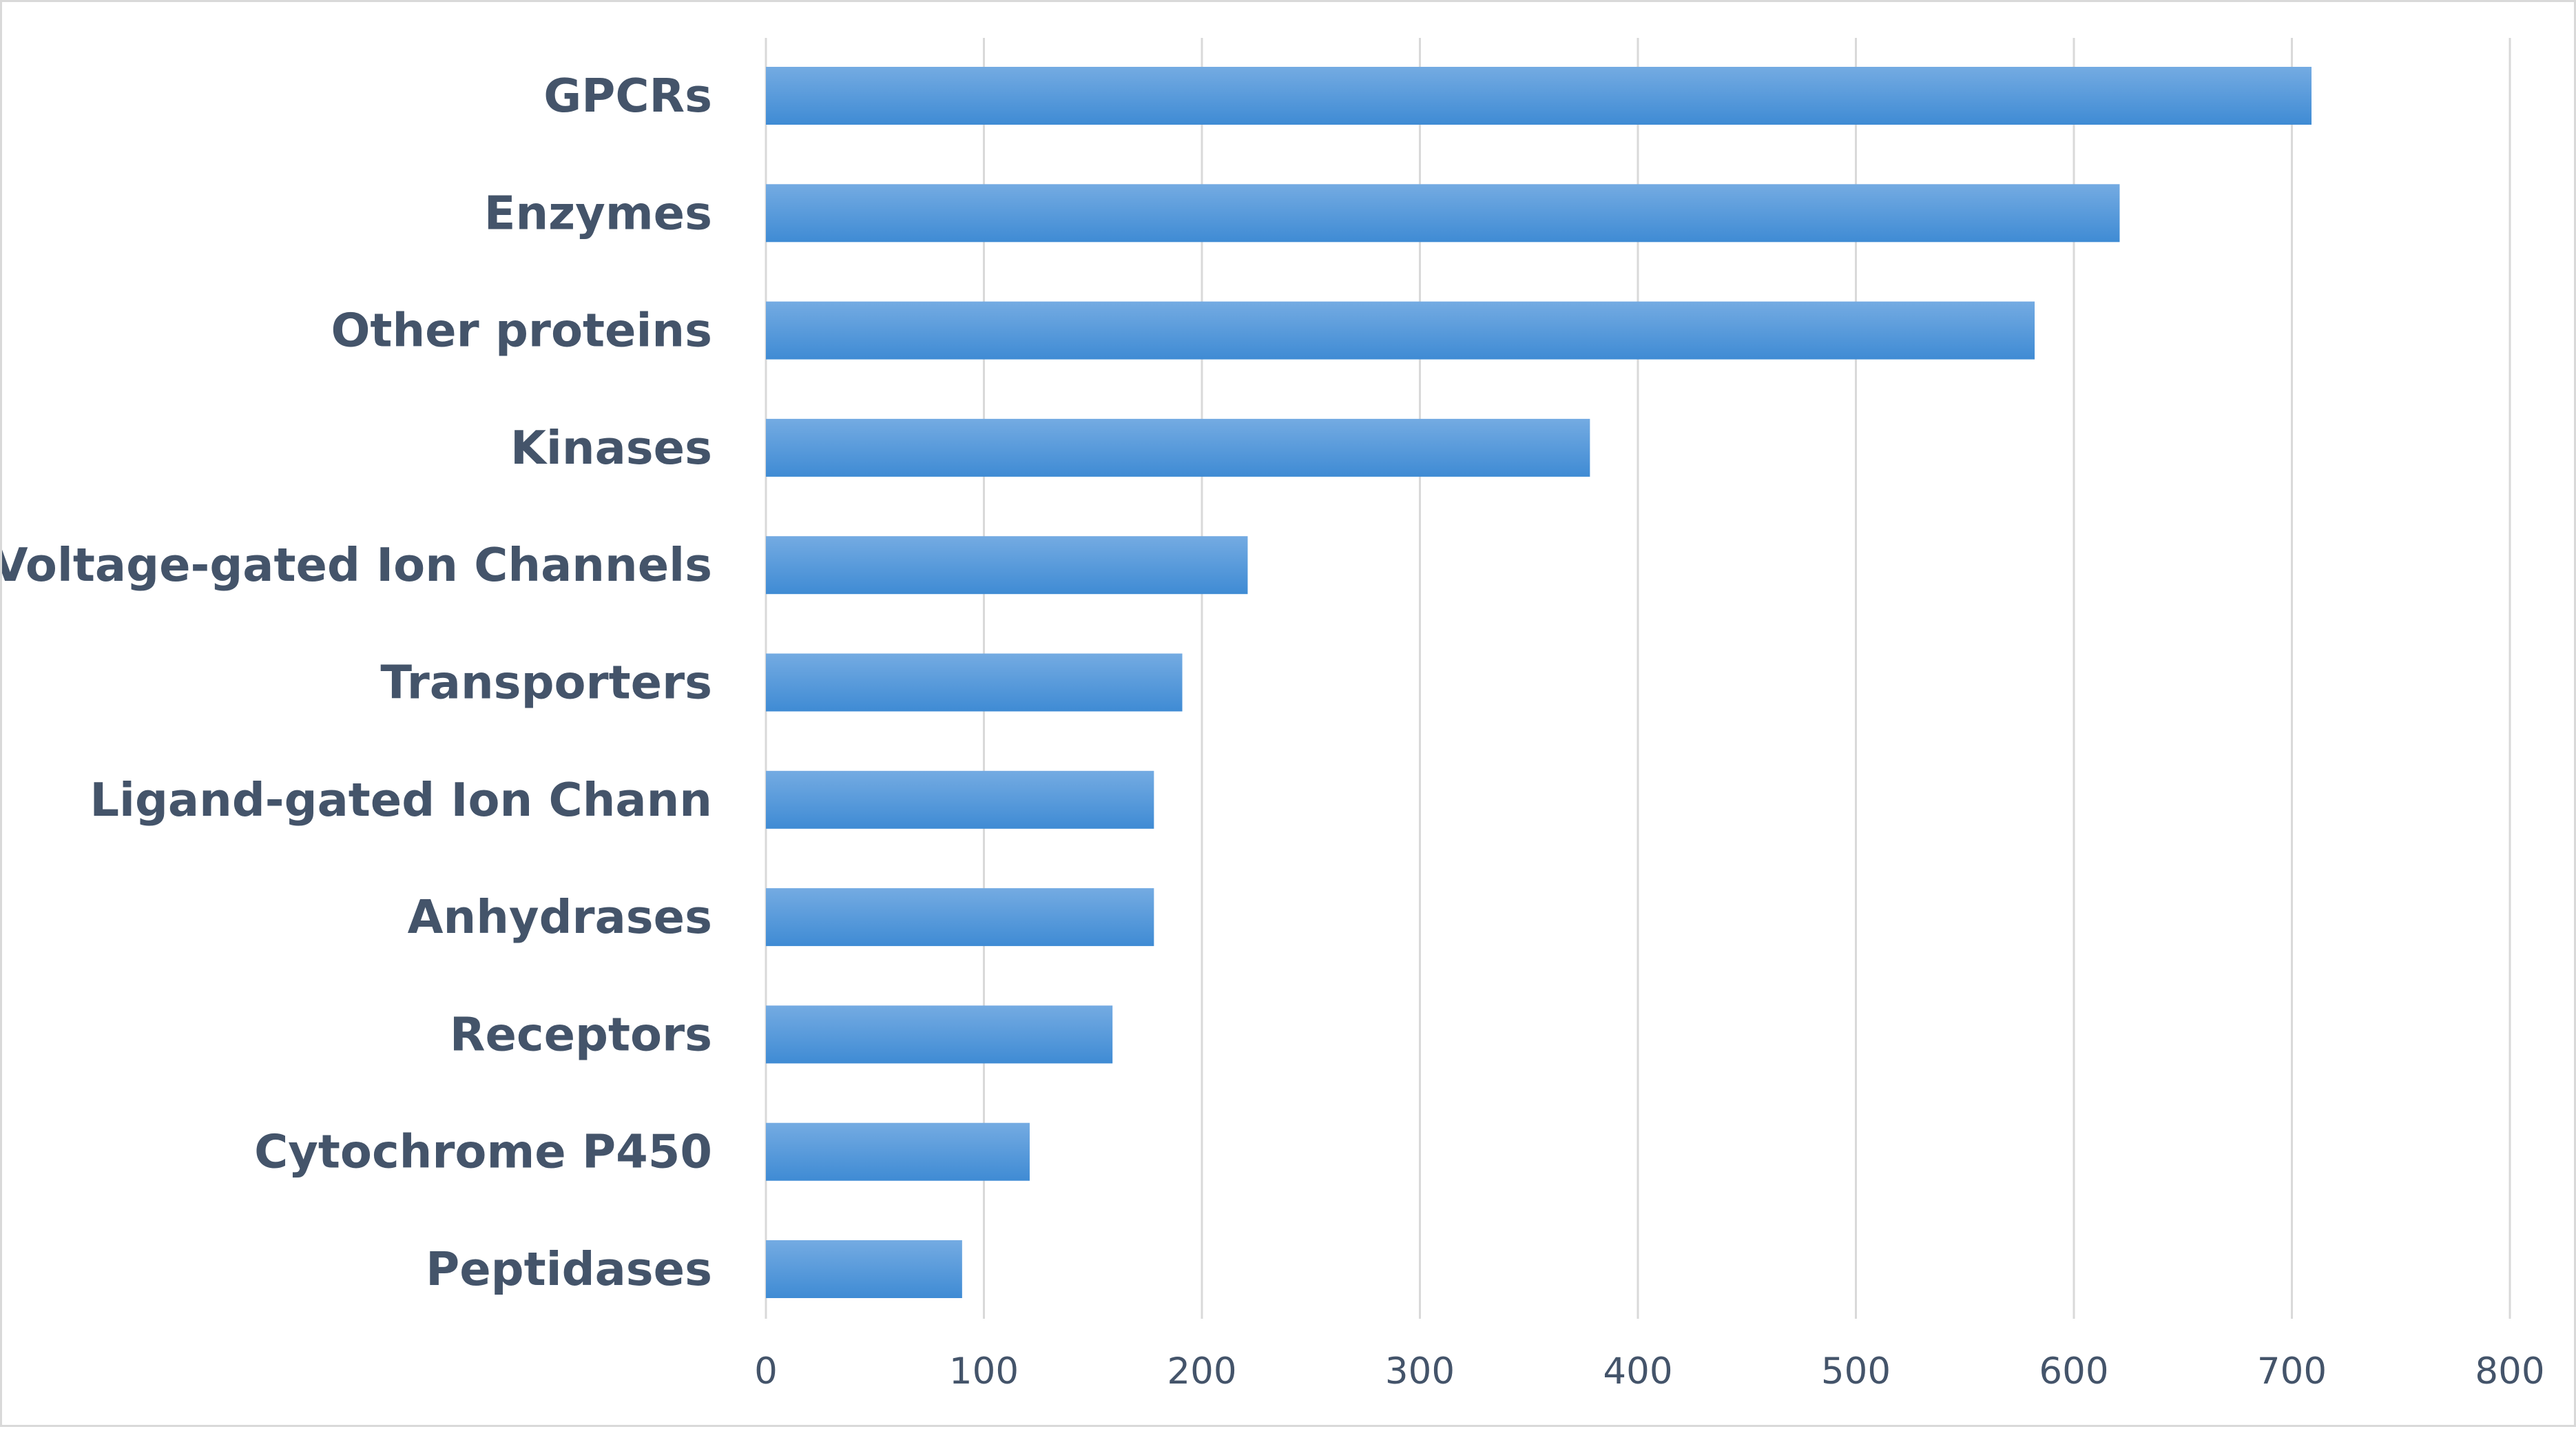 Image resolution: width=2576 pixels, height=1429 pixels. I want to click on x-tick-label: 0, so click(766, 1371).